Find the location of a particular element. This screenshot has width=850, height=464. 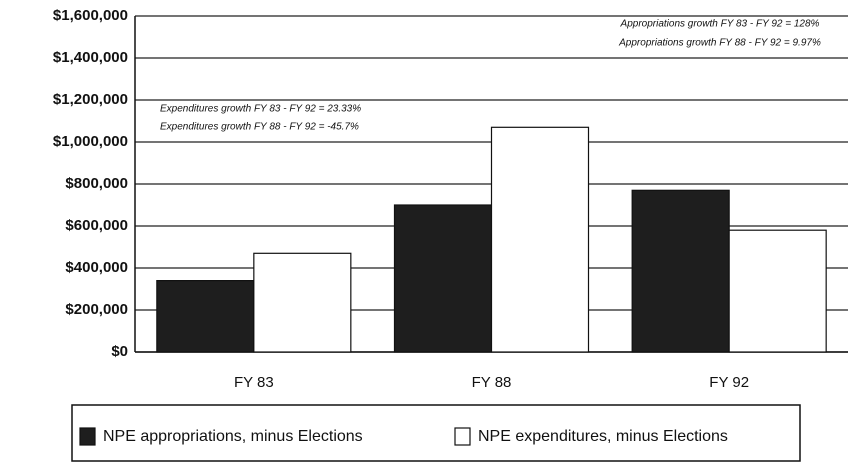

x-tick-label: FY 88 is located at coordinates (492, 382).